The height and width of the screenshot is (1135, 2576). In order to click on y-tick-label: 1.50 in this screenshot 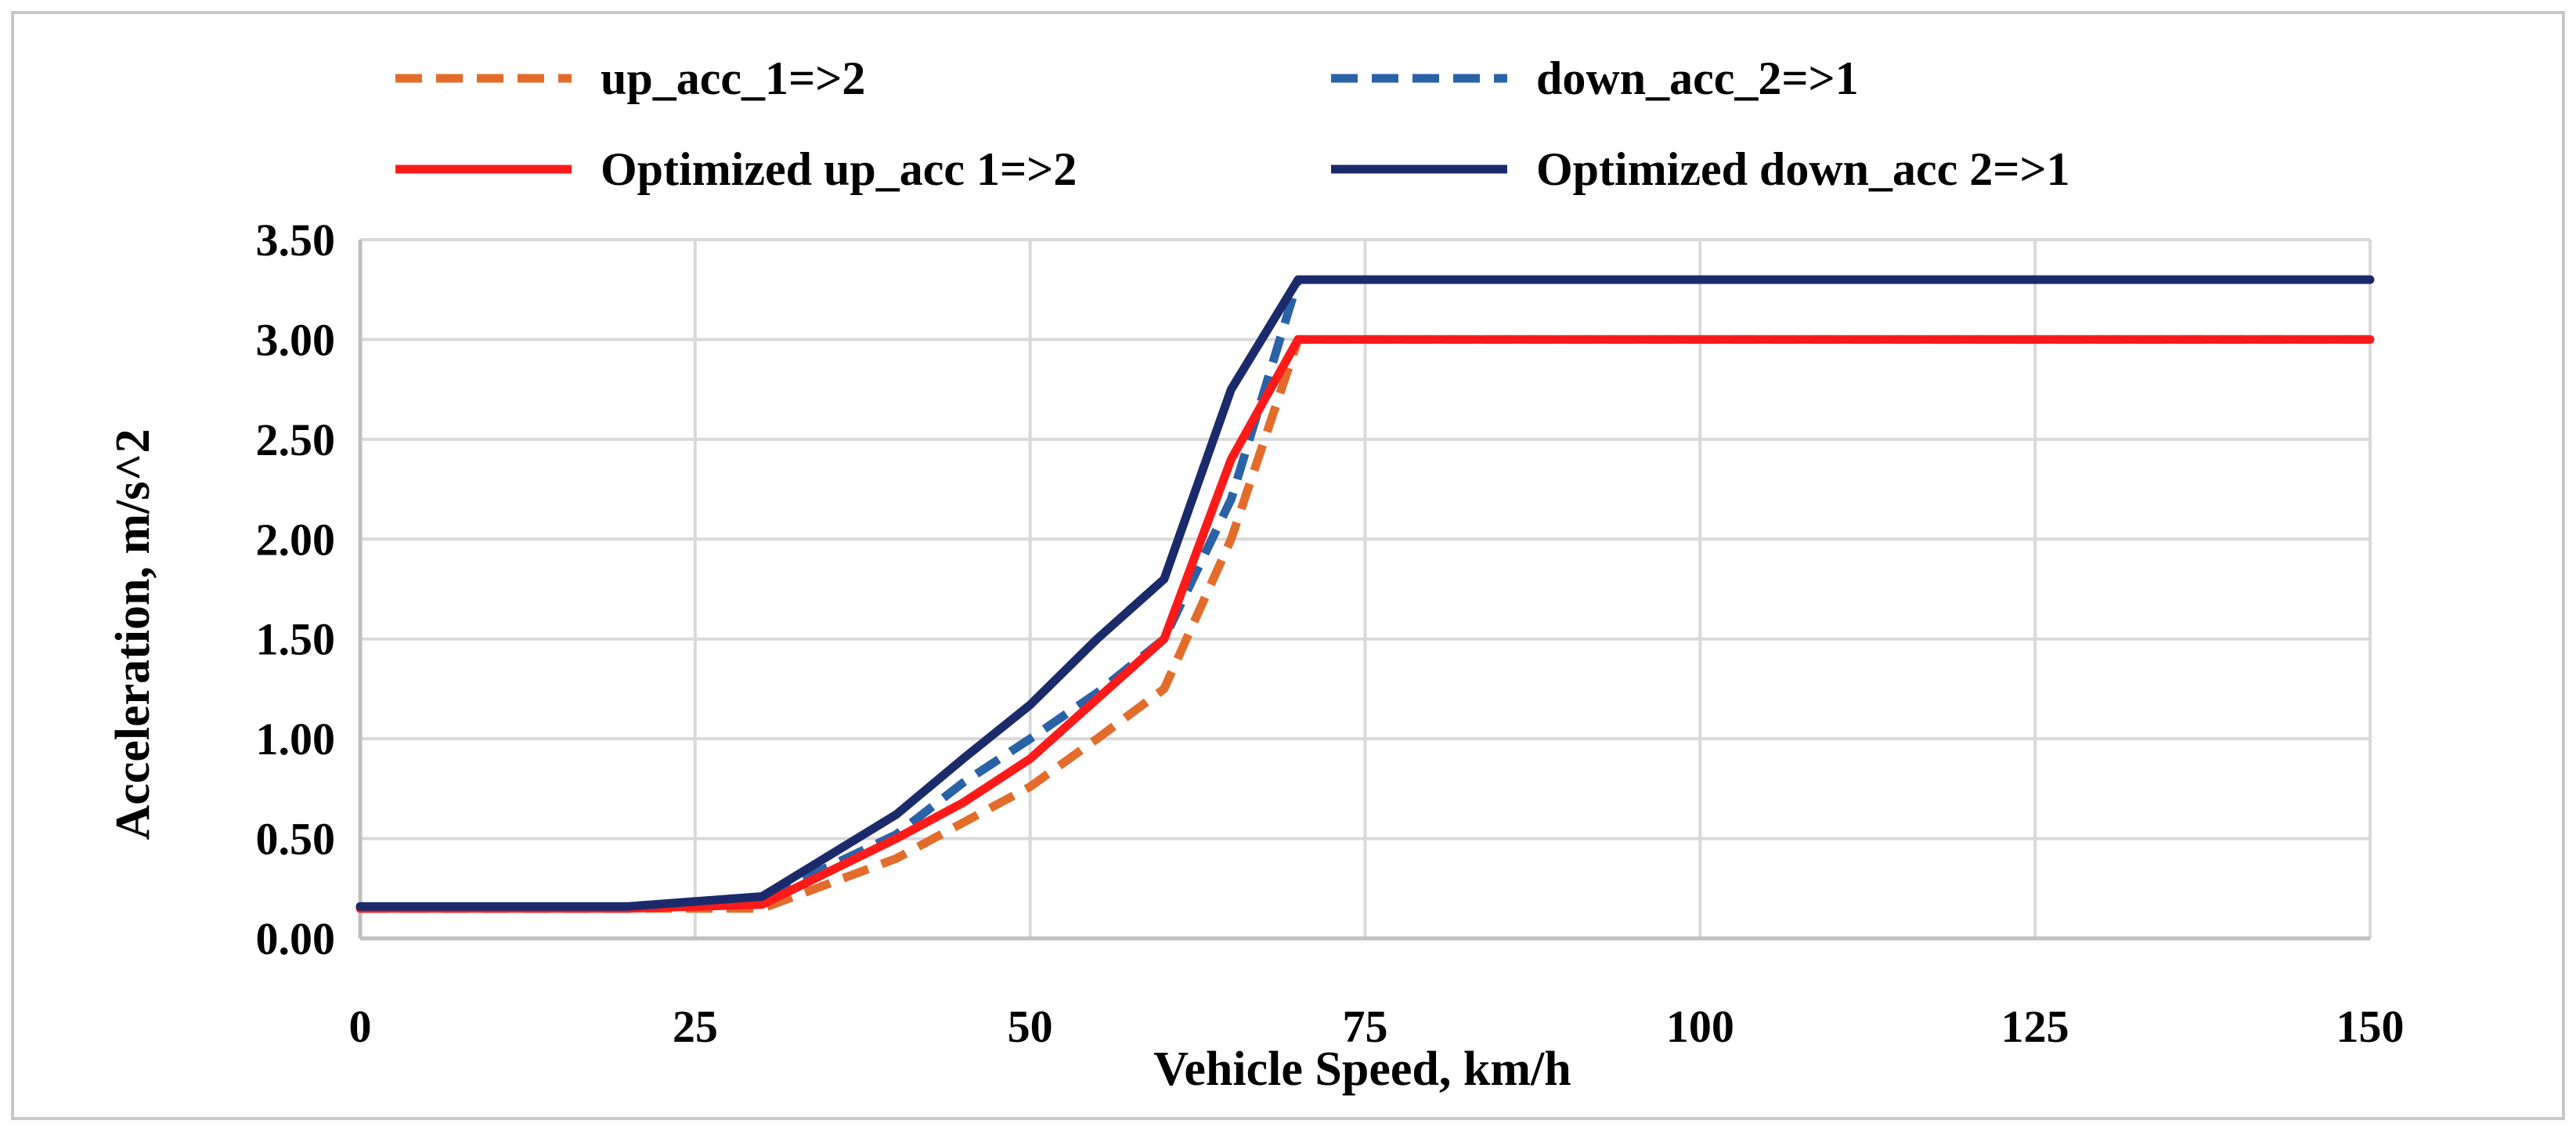, I will do `click(296, 639)`.